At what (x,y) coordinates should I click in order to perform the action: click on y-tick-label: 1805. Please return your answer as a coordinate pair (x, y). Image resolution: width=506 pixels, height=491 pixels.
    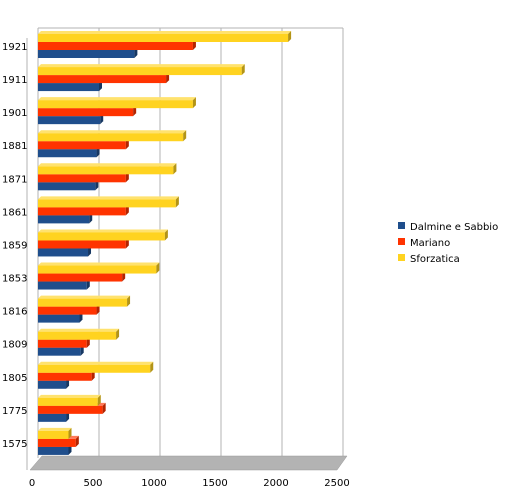
    Looking at the image, I should click on (14, 378).